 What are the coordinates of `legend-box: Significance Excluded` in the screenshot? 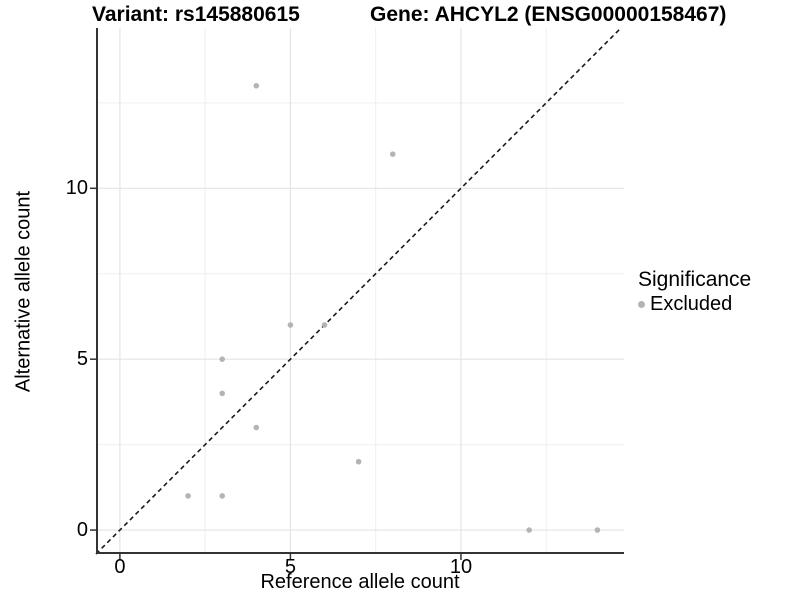 It's located at (694, 292).